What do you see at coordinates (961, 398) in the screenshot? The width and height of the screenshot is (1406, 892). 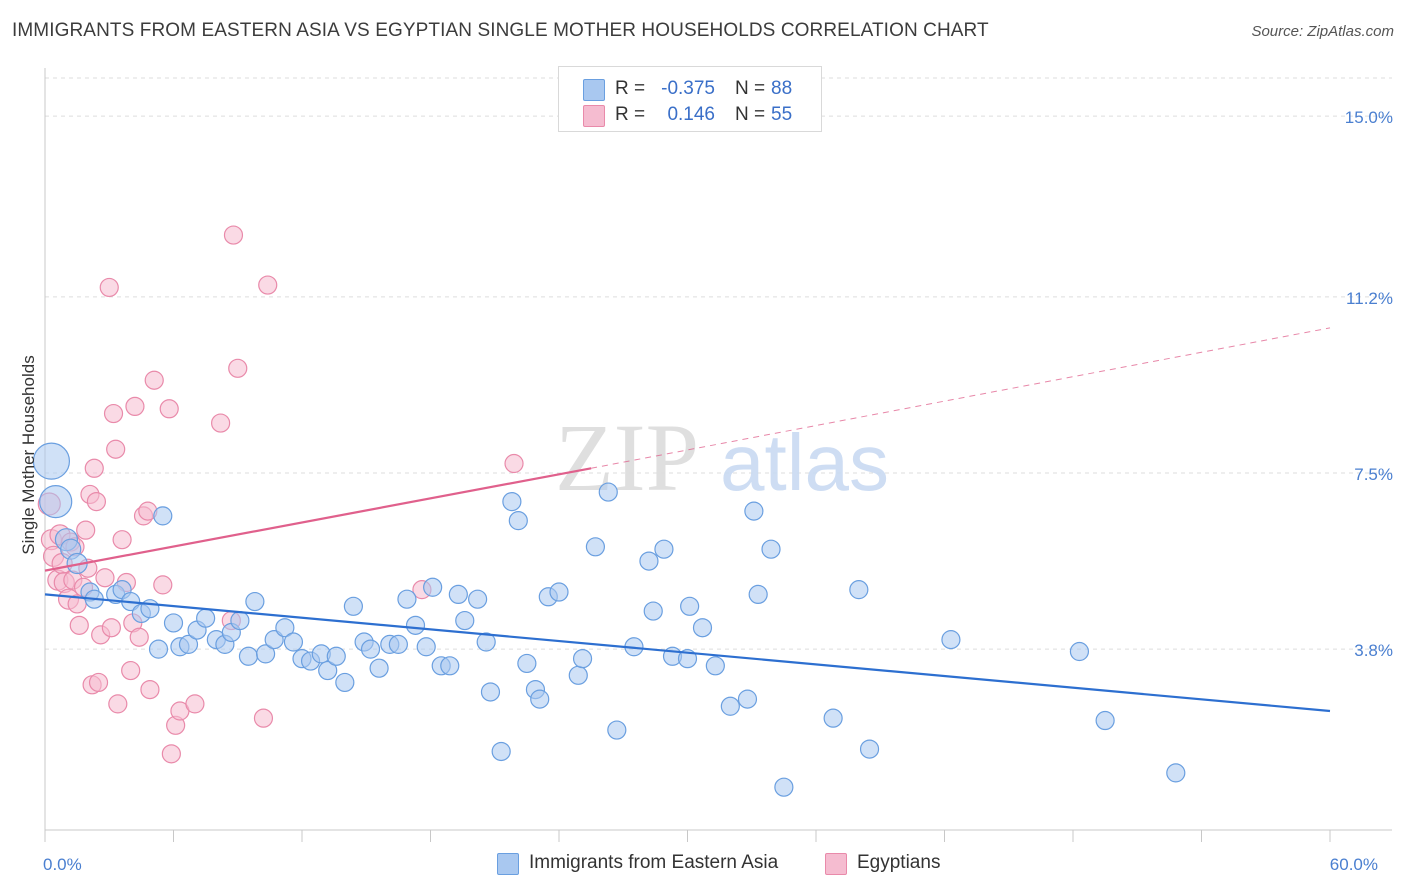 I see `egyptians-trend-extension` at bounding box center [961, 398].